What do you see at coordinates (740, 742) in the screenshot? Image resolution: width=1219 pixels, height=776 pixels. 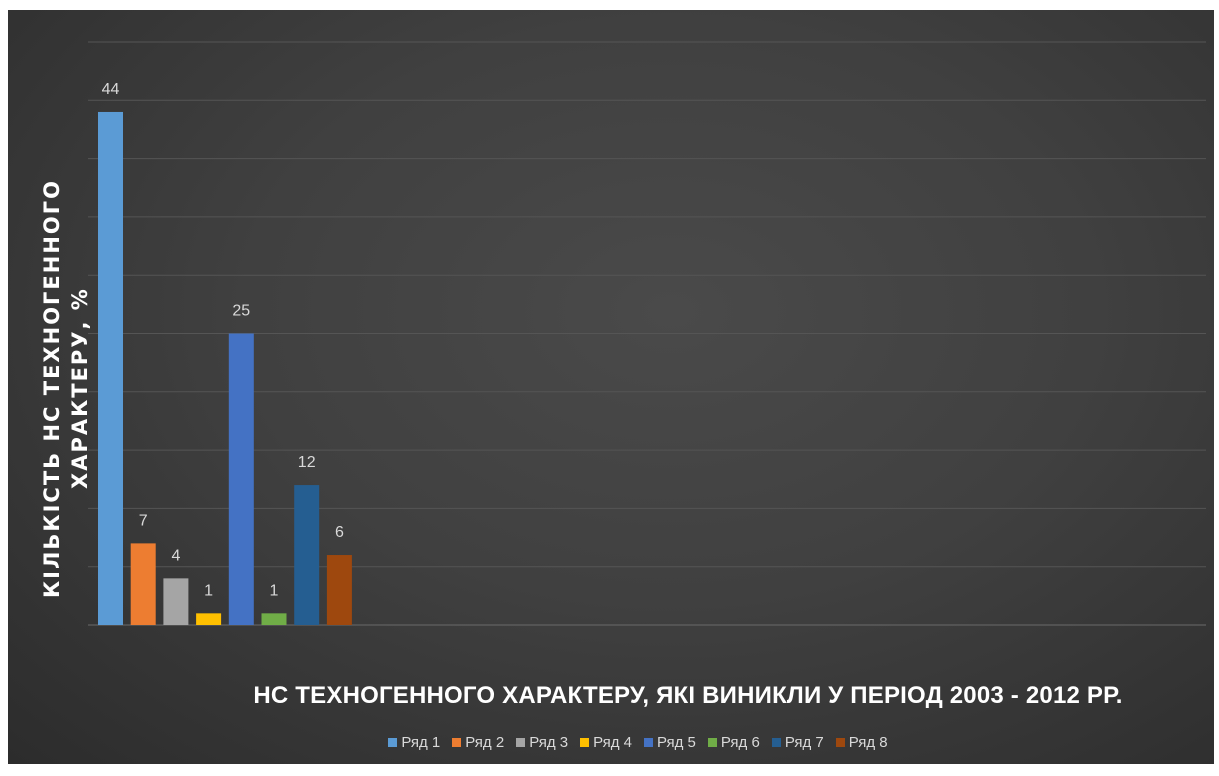 I see `legend-label-6: Ряд 6` at bounding box center [740, 742].